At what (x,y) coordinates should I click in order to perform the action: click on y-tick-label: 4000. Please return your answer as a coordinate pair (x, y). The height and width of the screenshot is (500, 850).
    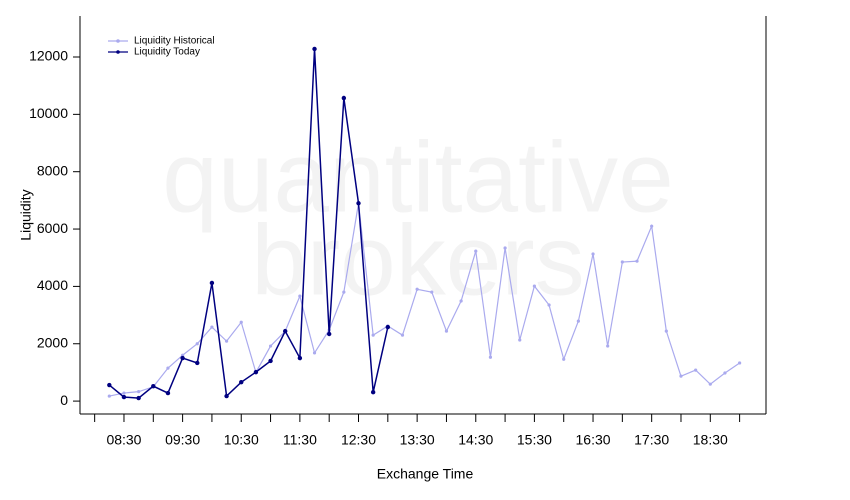
    Looking at the image, I should click on (52, 285).